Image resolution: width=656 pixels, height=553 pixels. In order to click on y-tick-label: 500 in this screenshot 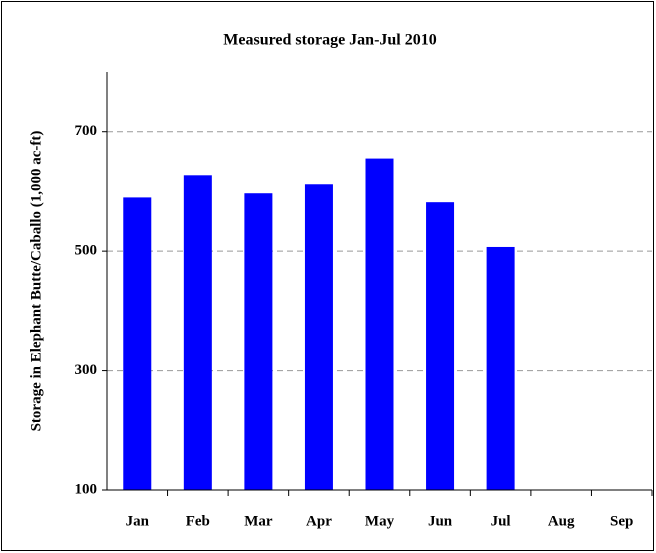, I will do `click(86, 251)`.